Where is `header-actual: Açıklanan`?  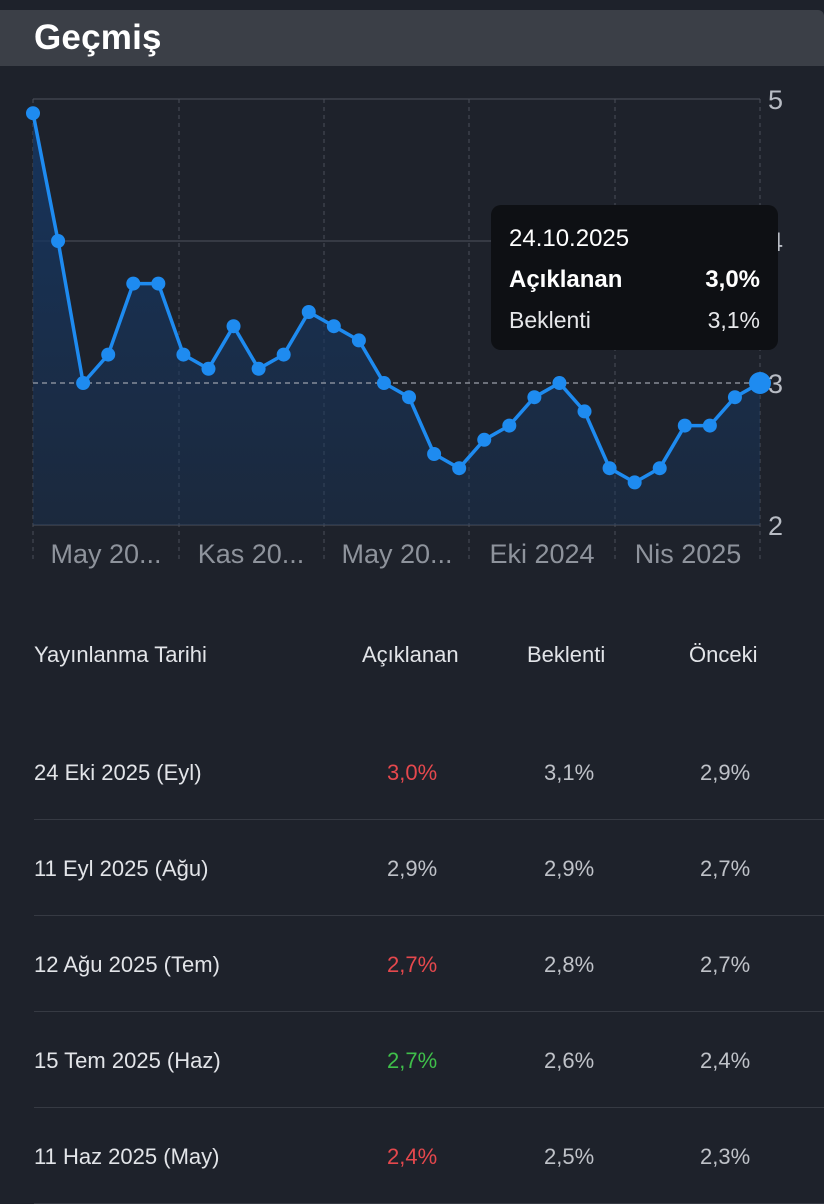 header-actual: Açıklanan is located at coordinates (410, 654).